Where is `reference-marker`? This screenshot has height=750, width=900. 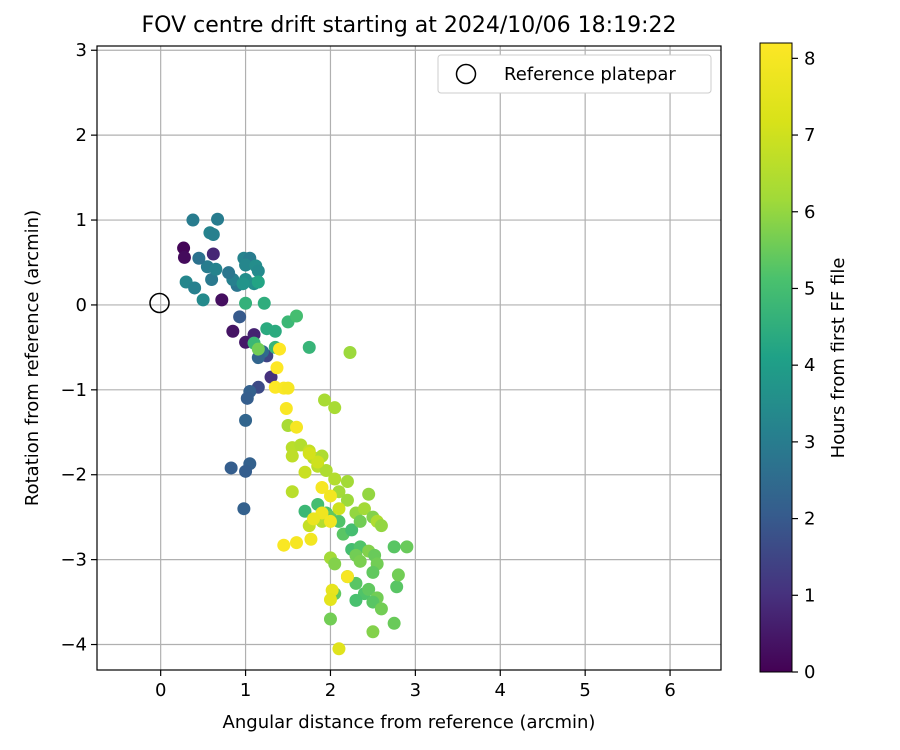 reference-marker is located at coordinates (159, 303).